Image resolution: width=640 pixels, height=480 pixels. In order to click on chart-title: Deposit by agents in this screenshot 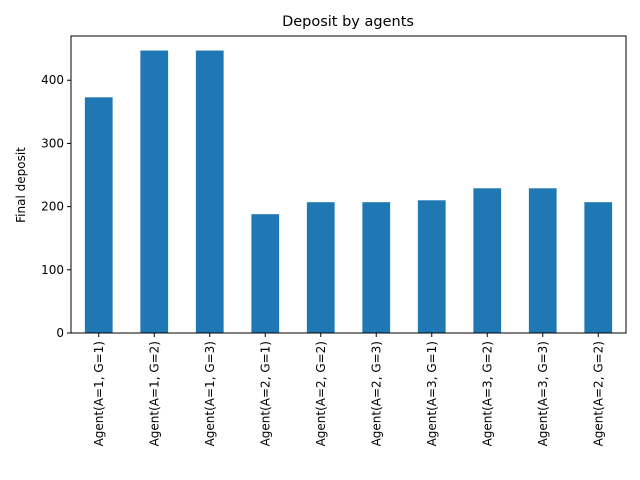, I will do `click(348, 22)`.